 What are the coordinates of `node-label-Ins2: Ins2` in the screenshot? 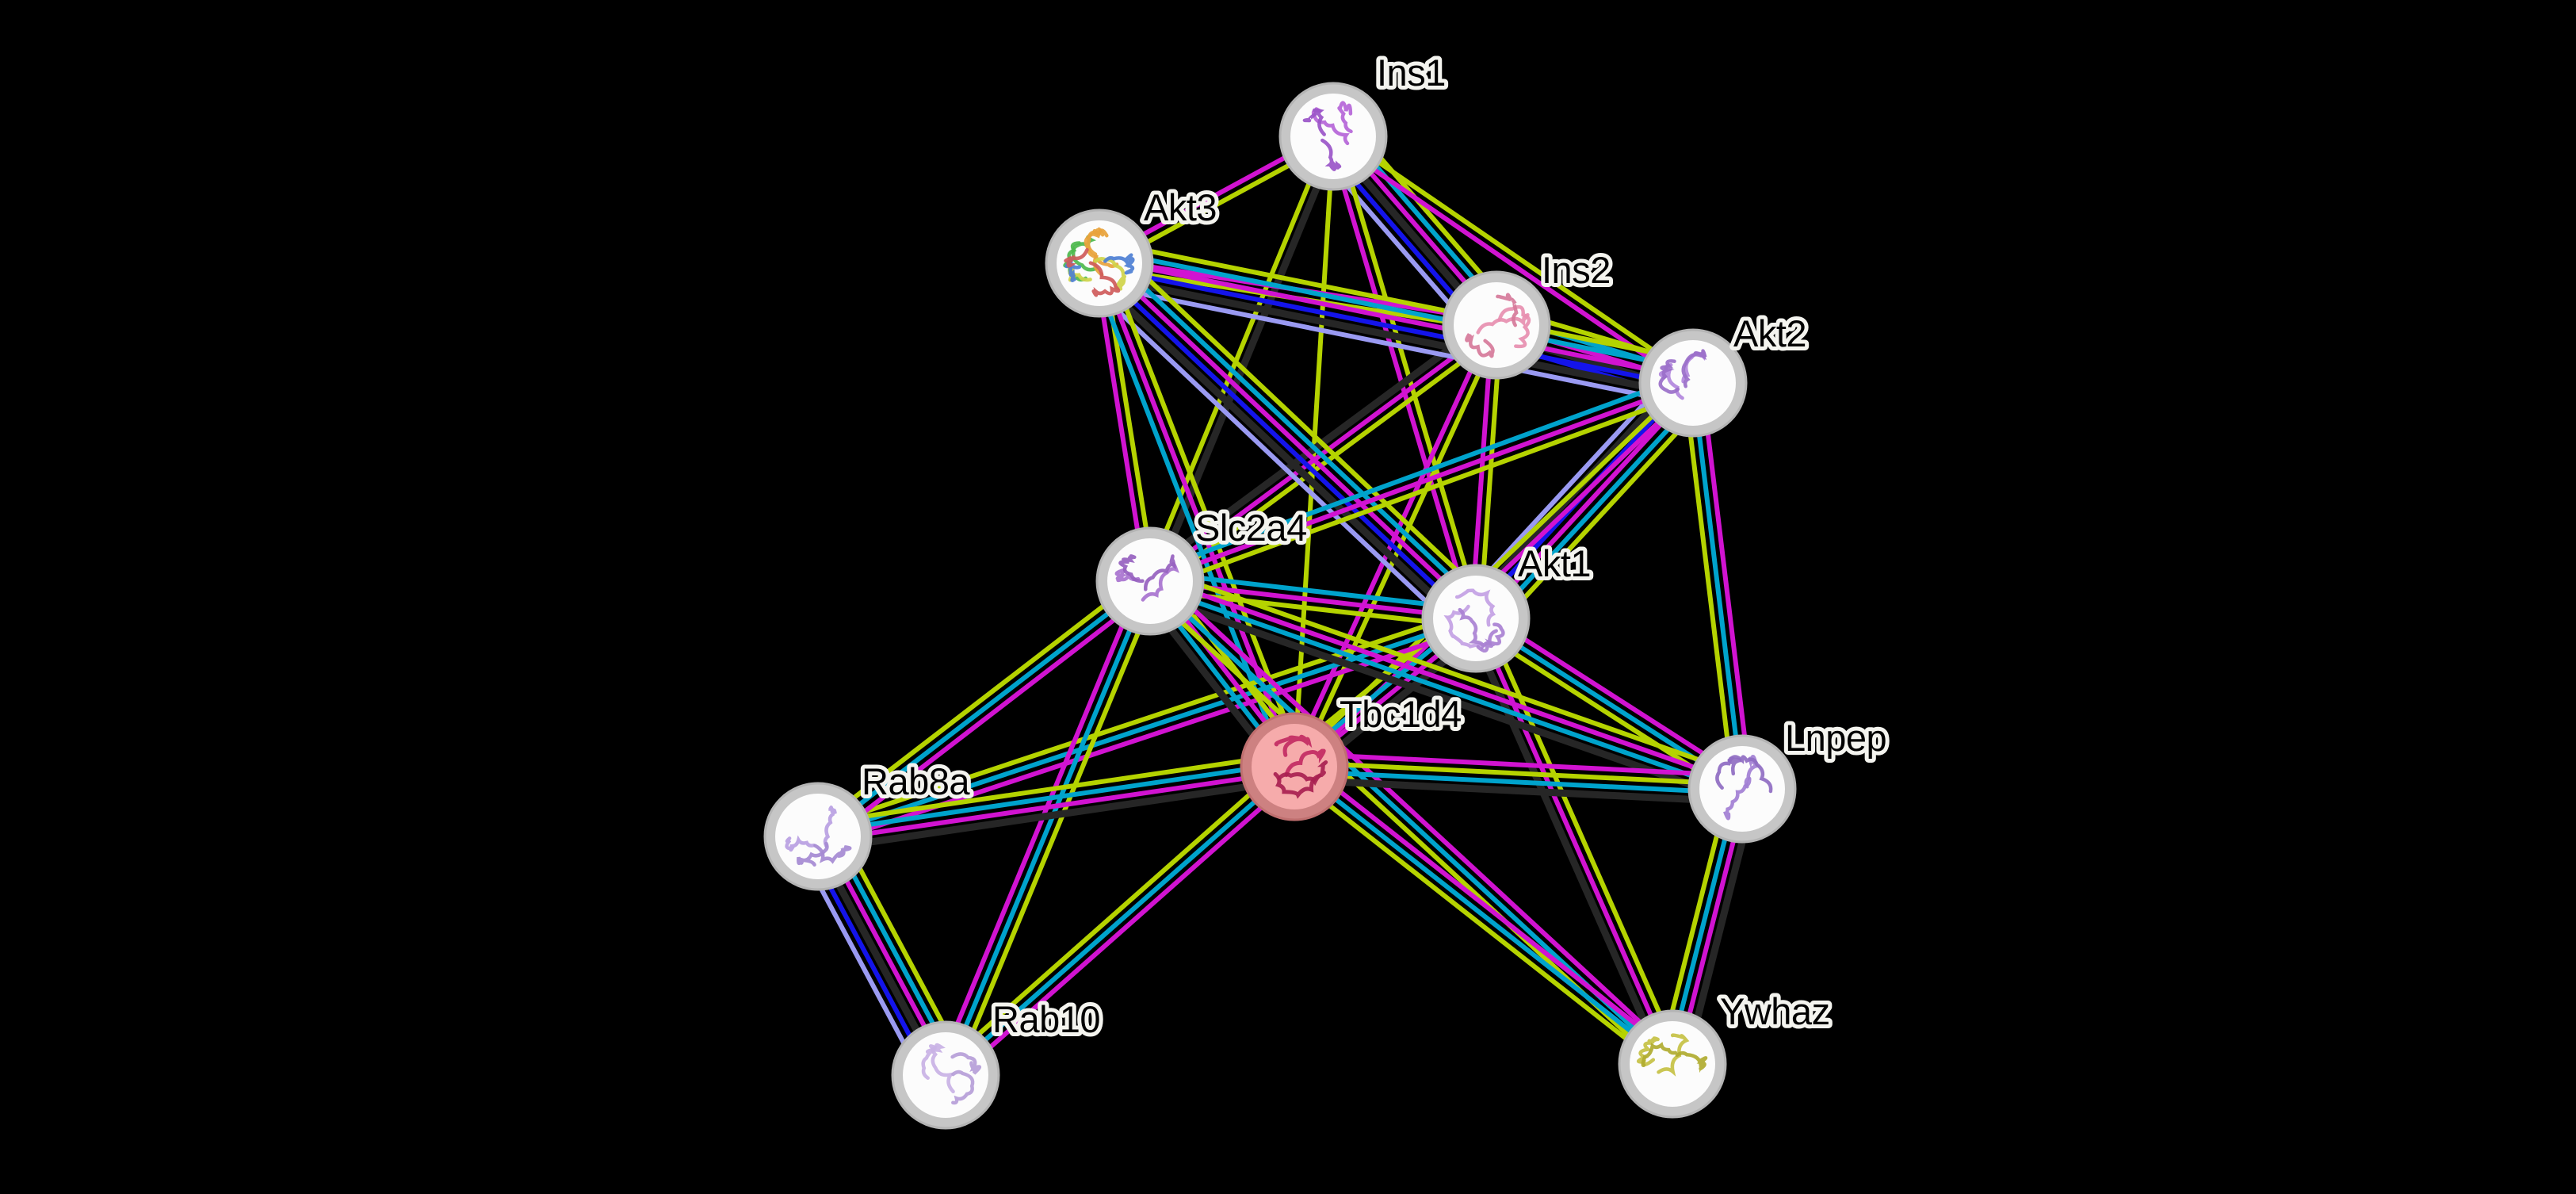 It's located at (1576, 270).